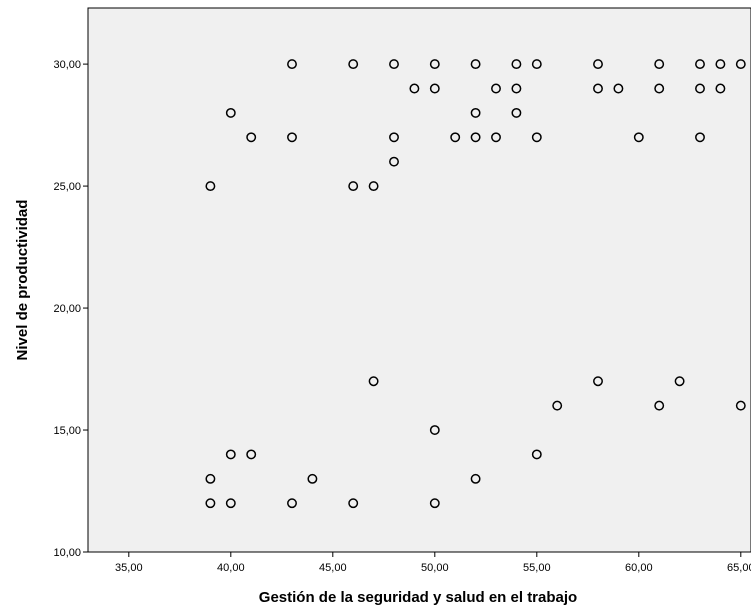 The image size is (751, 608). I want to click on y-tick-label: 10,00, so click(67, 553).